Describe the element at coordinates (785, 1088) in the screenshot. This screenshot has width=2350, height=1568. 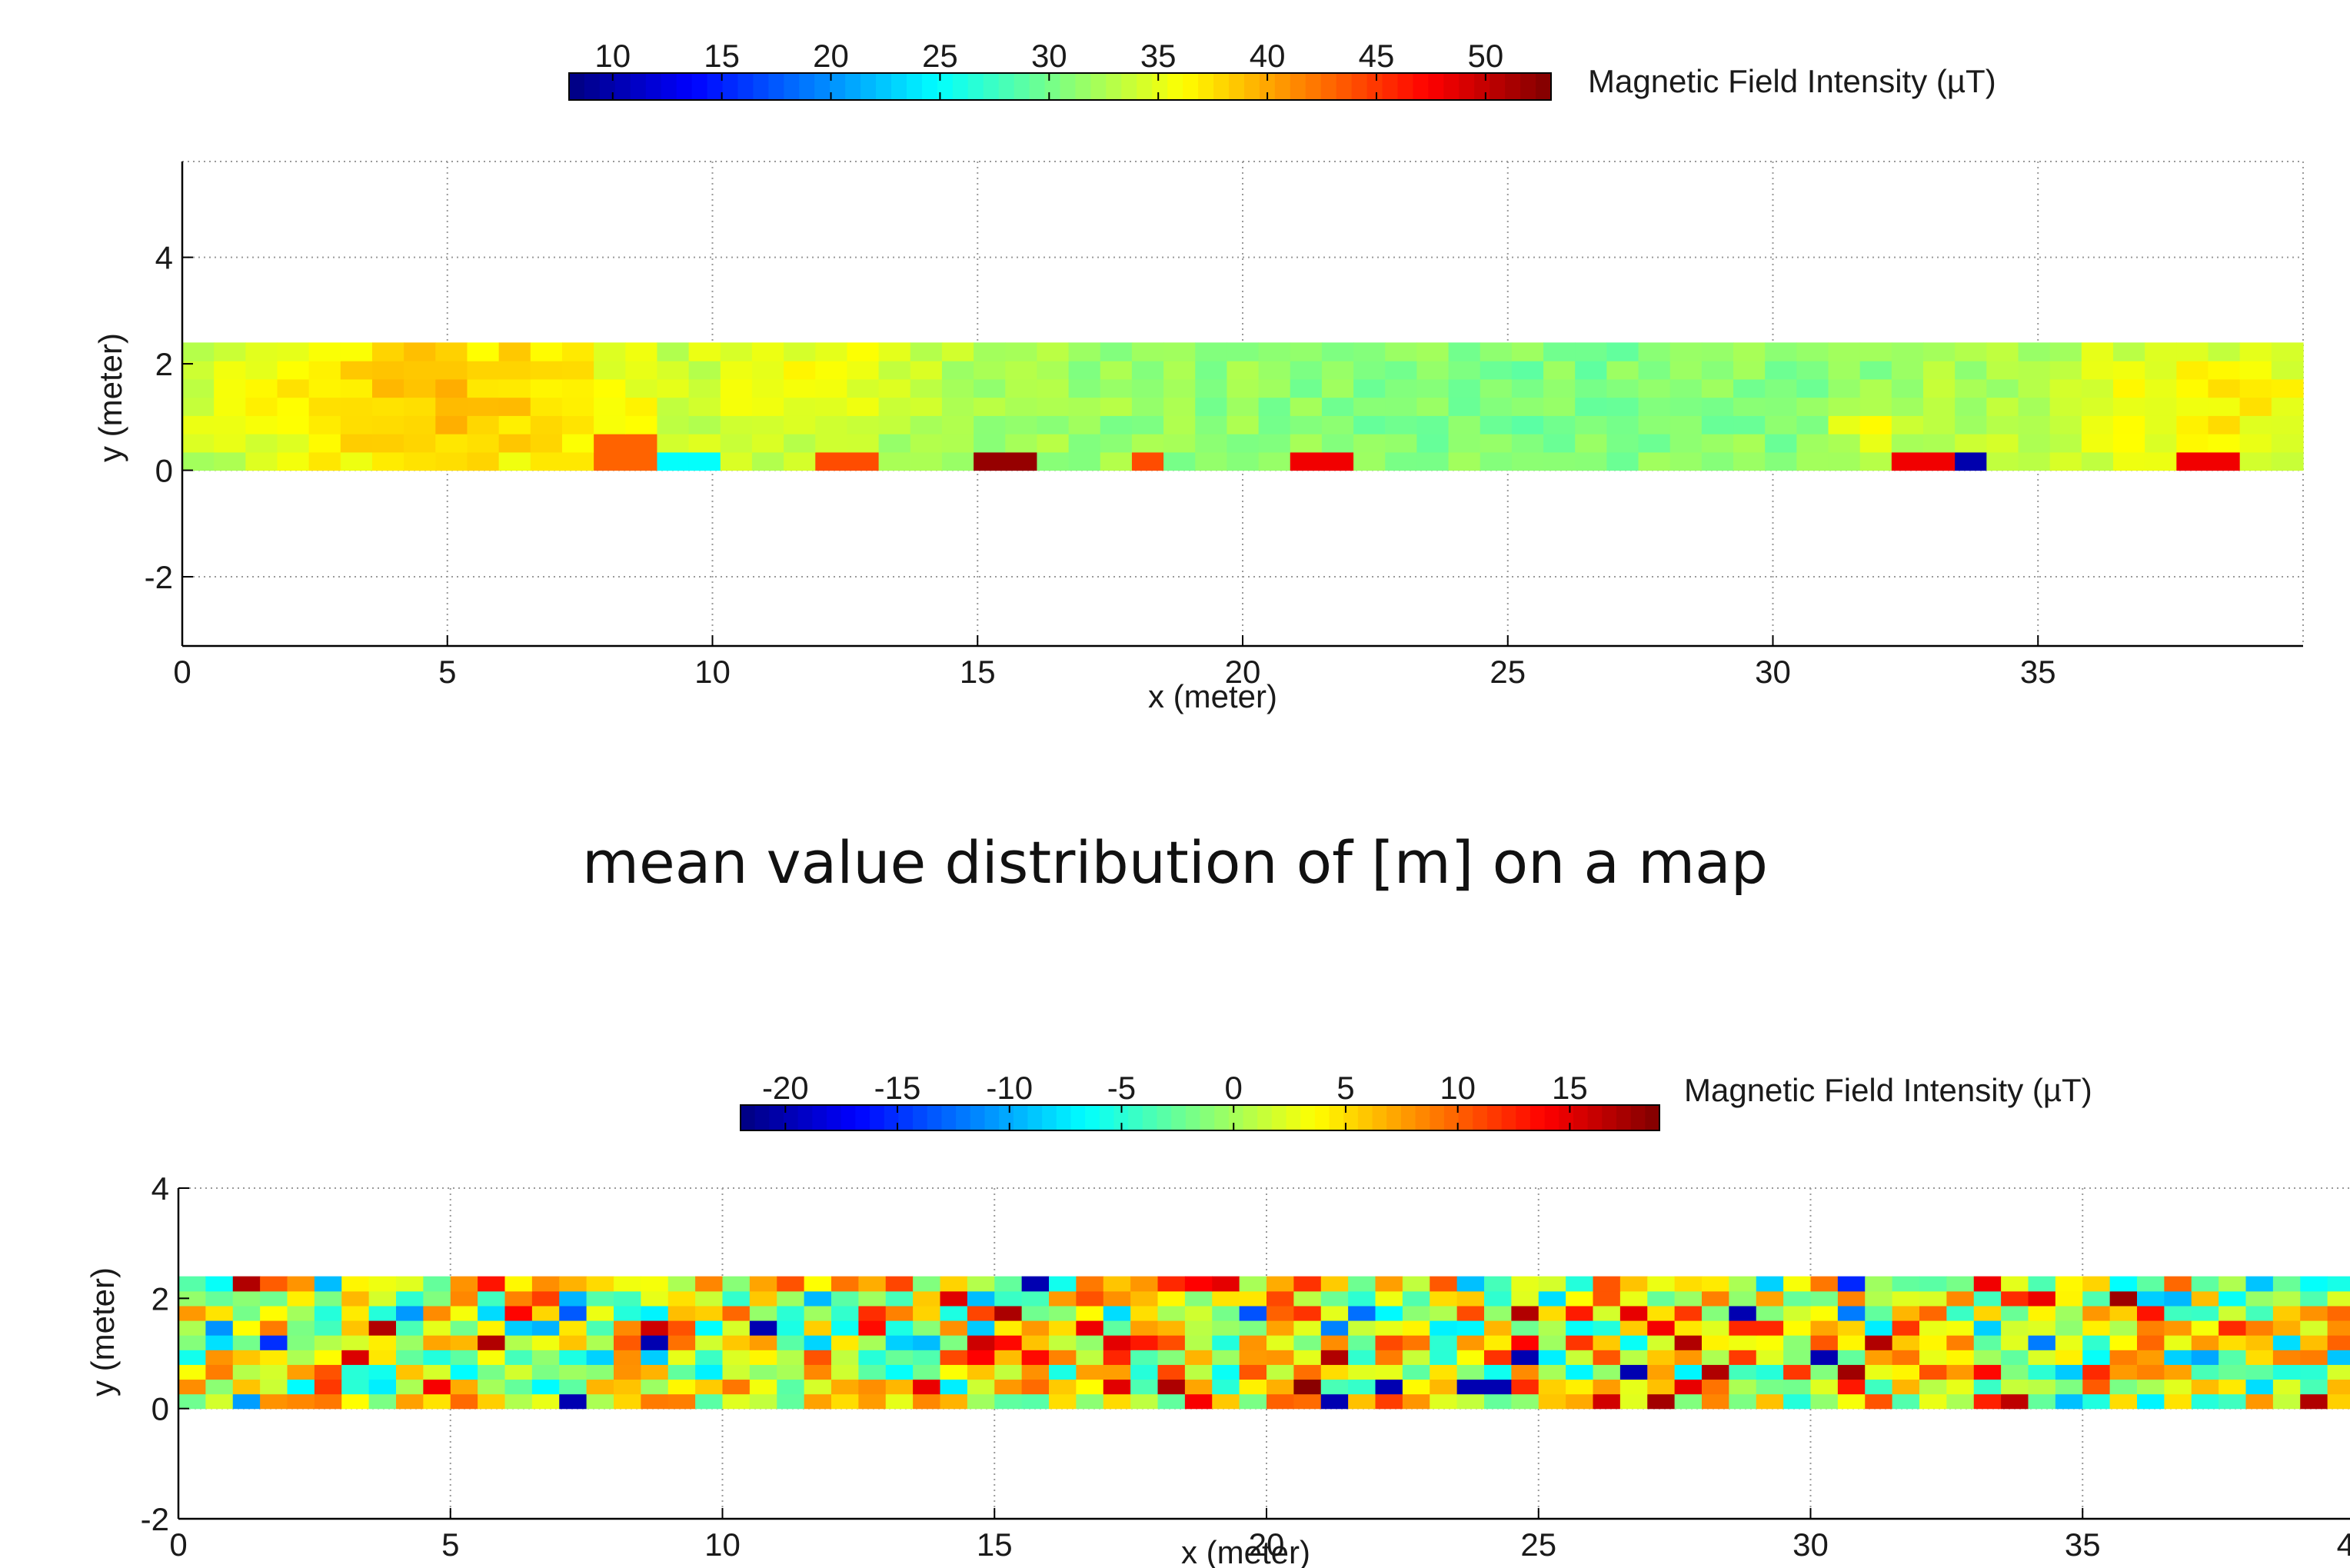
I see `colorbar-tick-label: -20` at that location.